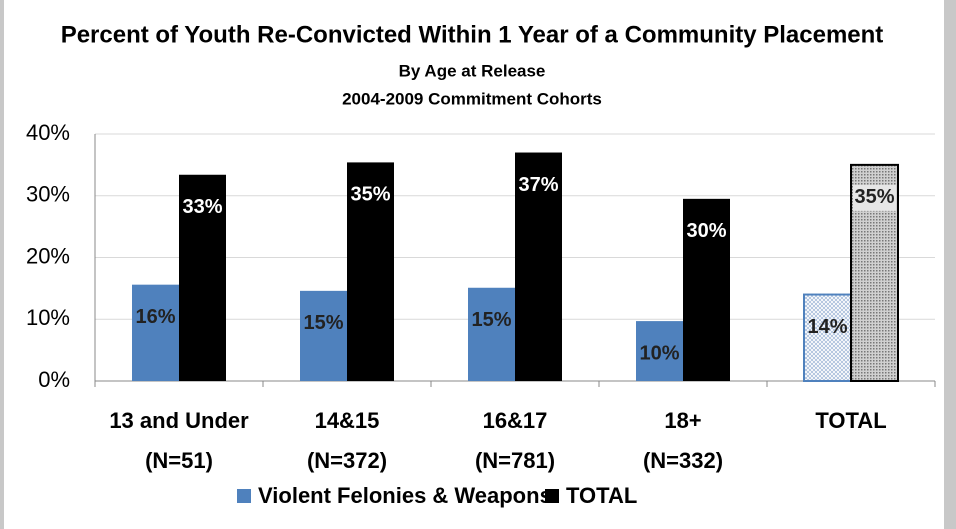 The height and width of the screenshot is (529, 956). I want to click on label-backdrop, so click(874, 197).